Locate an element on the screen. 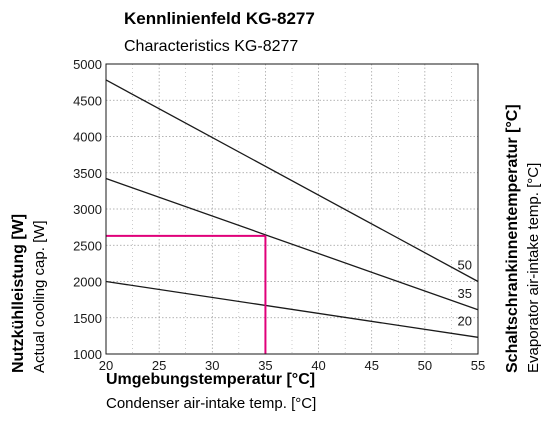  y2-axis-sublabel: Evaporator air-intake temp. [°C] is located at coordinates (533, 268).